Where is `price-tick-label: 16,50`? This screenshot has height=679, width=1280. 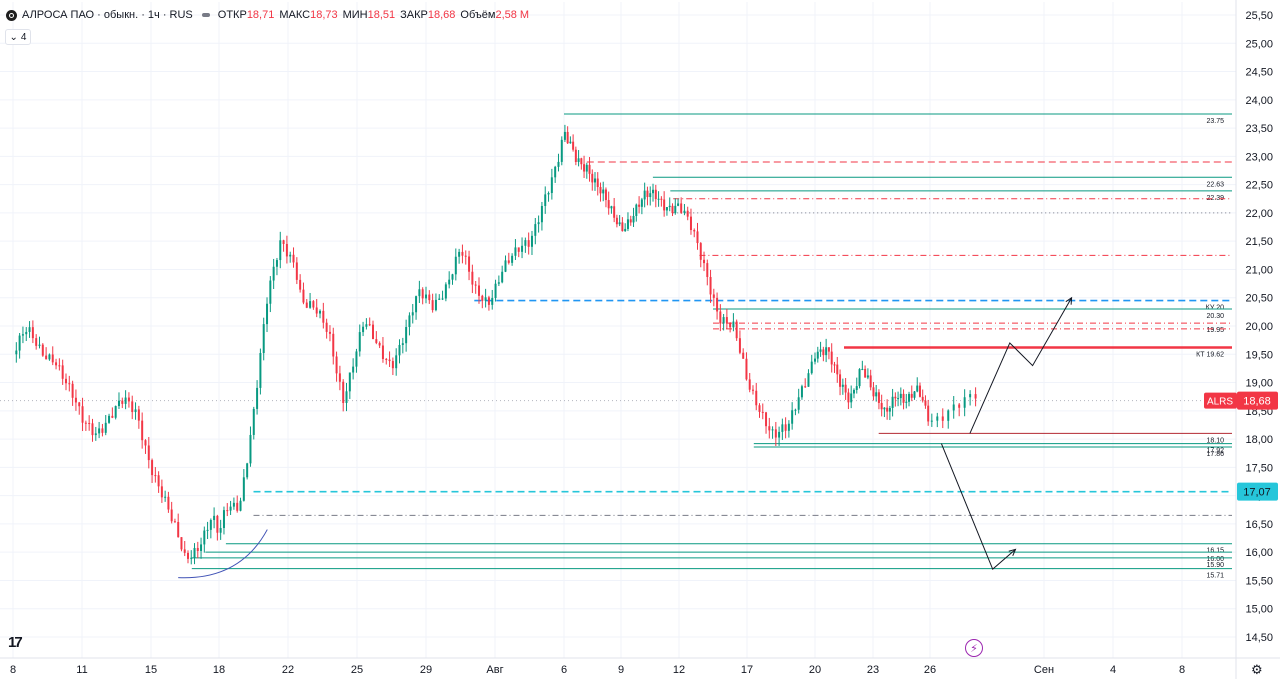
price-tick-label: 16,50 is located at coordinates (1259, 525).